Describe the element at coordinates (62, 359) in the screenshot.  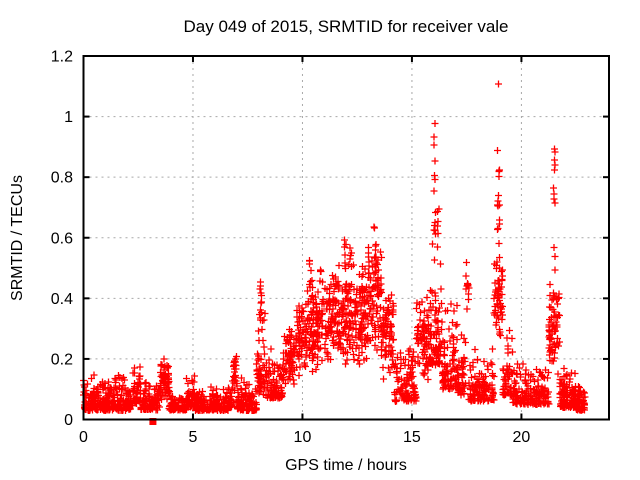
I see `y-tick-label: 0.2` at that location.